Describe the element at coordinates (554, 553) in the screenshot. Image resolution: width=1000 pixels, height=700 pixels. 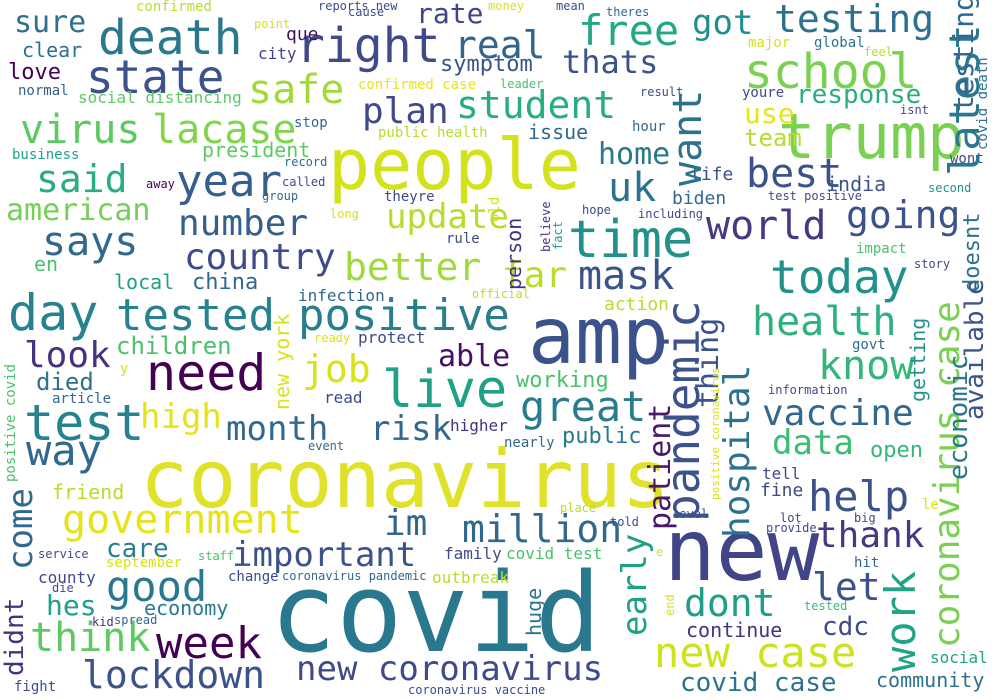
I see `word-covid-test: covid test` at that location.